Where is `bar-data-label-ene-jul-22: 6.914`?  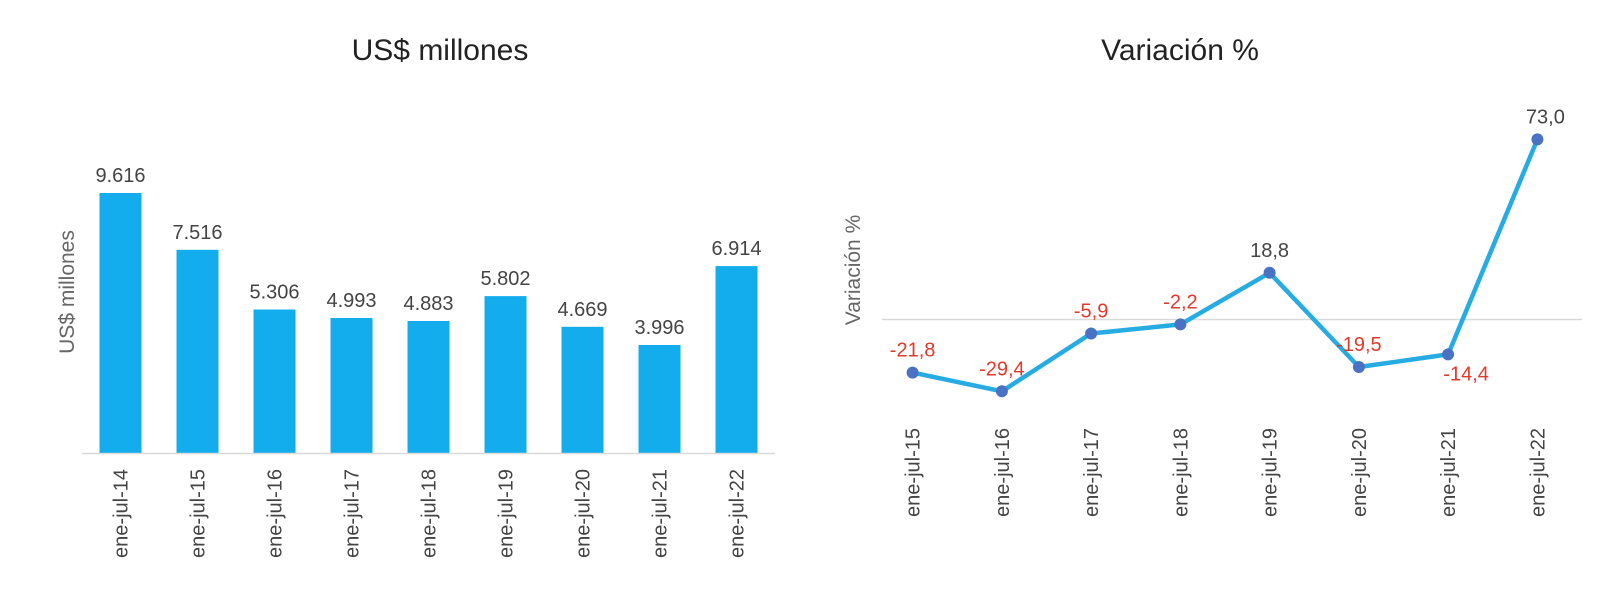
bar-data-label-ene-jul-22: 6.914 is located at coordinates (736, 249).